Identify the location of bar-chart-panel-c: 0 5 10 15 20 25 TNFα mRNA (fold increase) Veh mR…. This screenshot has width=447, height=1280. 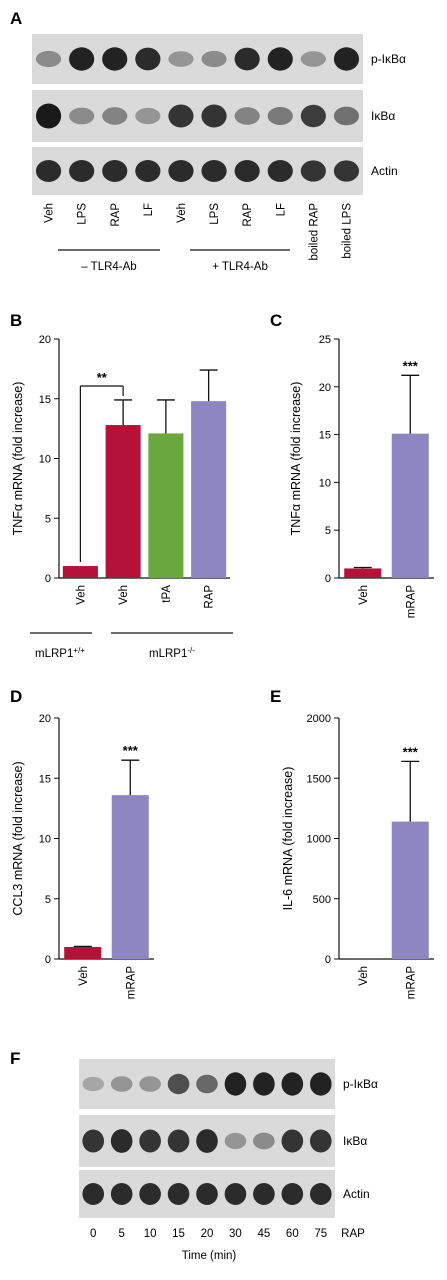
(361, 476).